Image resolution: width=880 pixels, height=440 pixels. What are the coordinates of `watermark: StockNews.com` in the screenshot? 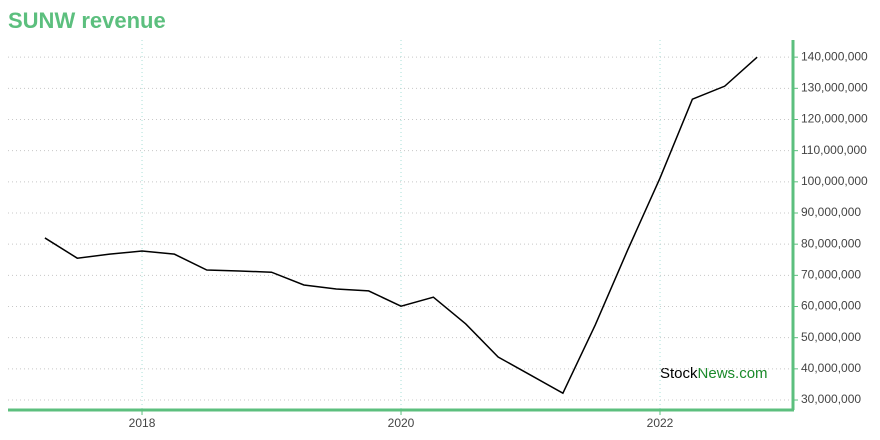 It's located at (714, 373).